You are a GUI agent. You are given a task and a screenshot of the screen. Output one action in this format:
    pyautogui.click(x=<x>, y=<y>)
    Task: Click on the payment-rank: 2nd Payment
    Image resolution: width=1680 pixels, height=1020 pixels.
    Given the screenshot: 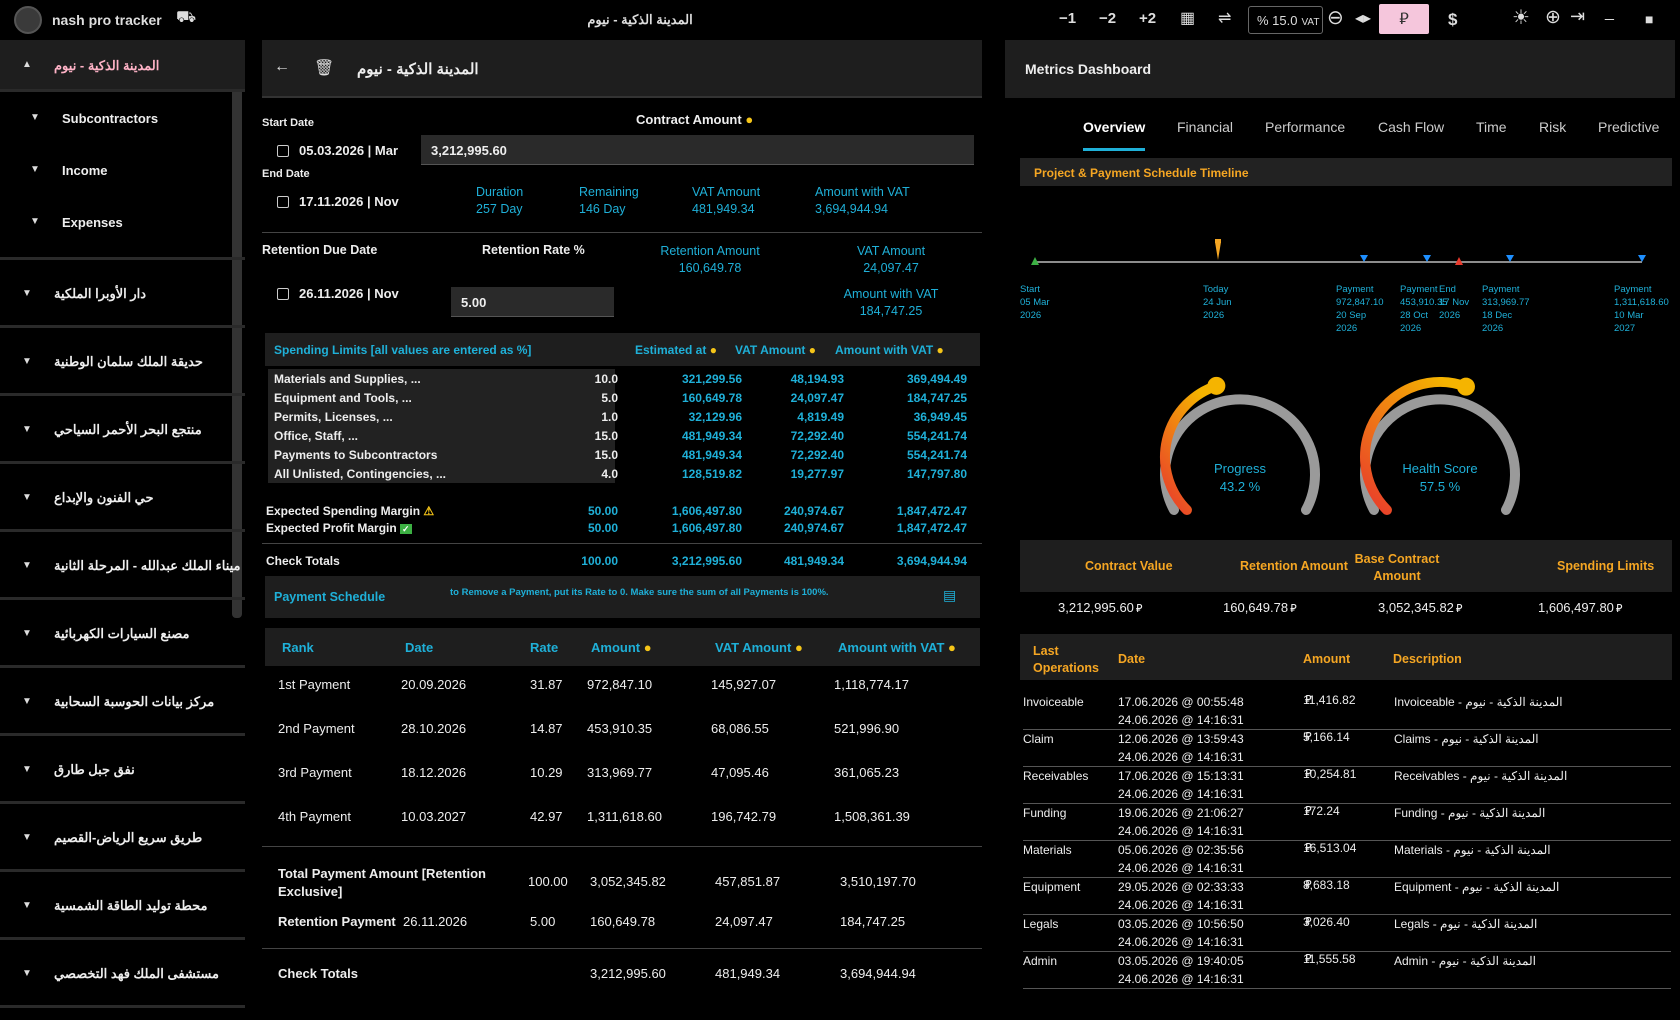 What is the action you would take?
    pyautogui.click(x=316, y=728)
    